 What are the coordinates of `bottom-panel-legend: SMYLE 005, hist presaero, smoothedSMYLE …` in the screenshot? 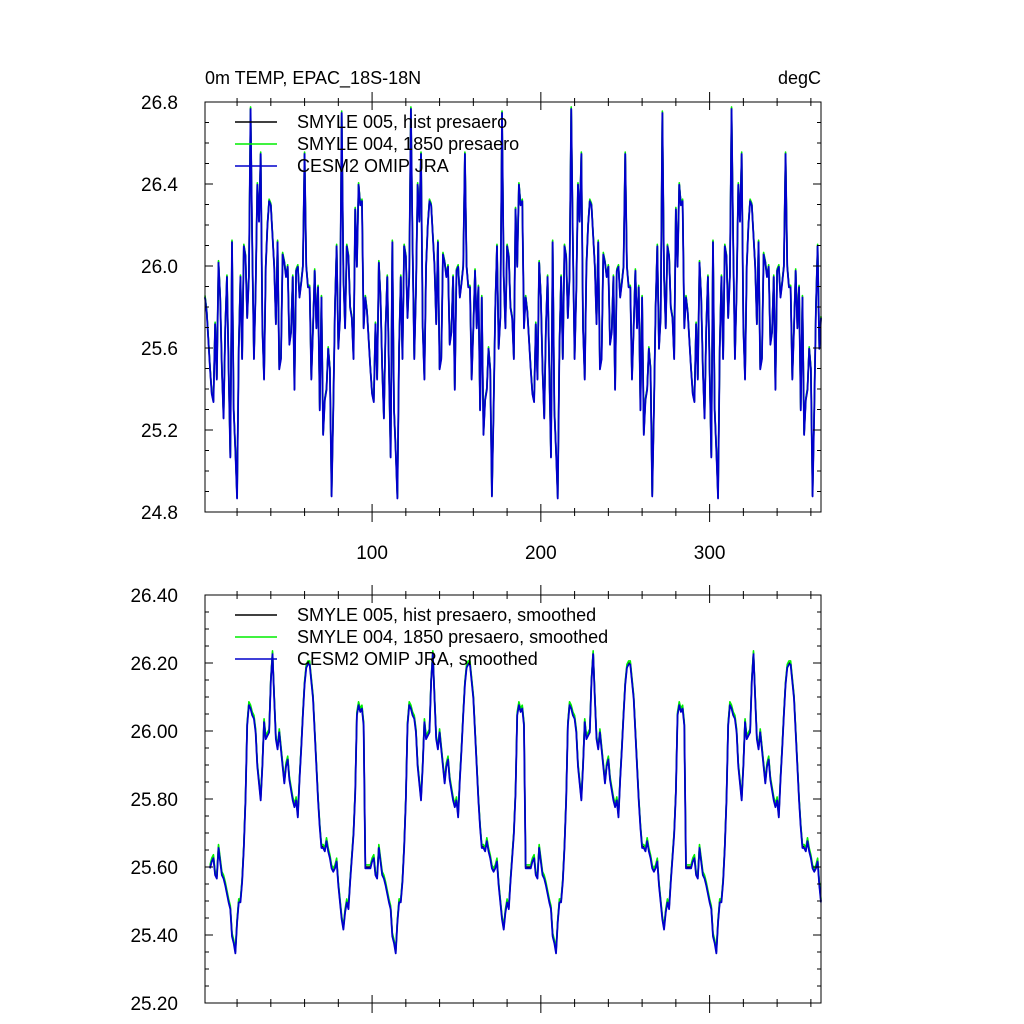 It's located at (421, 637).